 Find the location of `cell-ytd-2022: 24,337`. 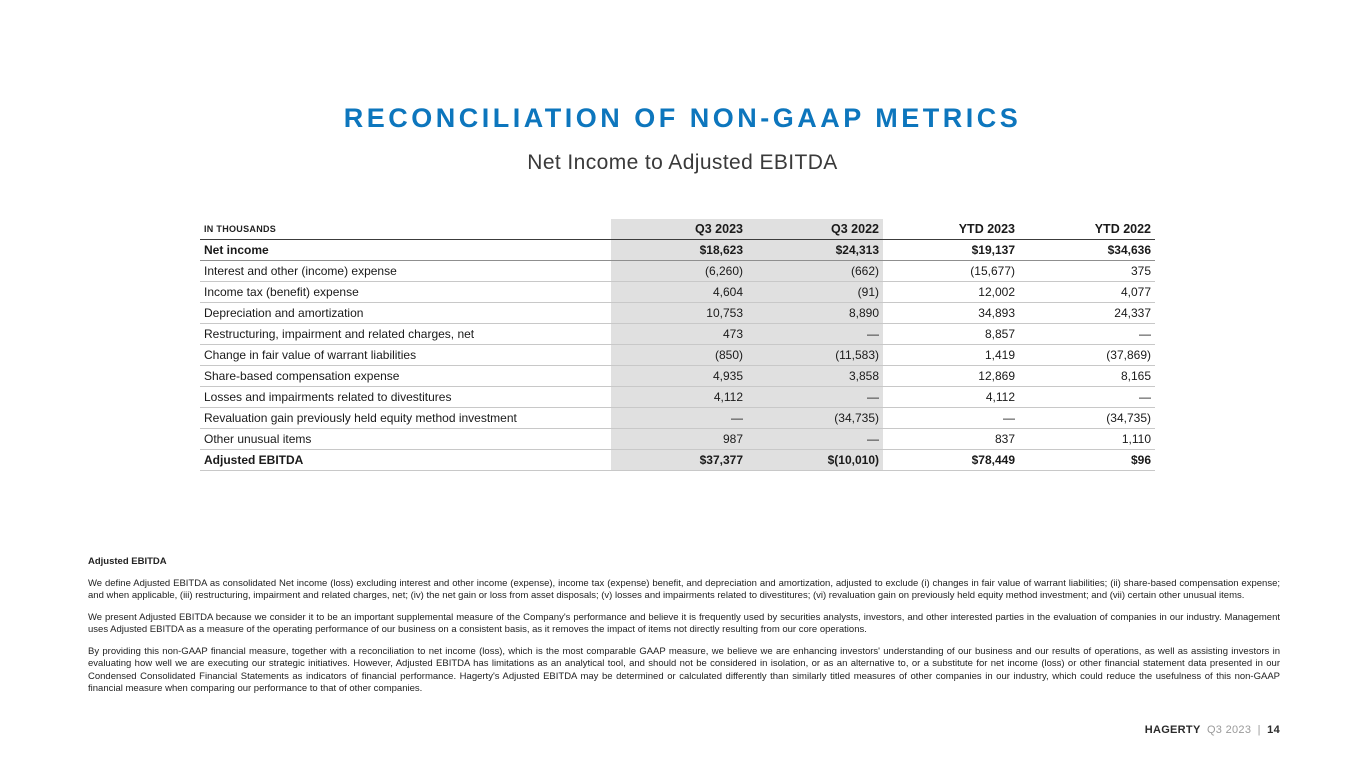

cell-ytd-2022: 24,337 is located at coordinates (1132, 313).